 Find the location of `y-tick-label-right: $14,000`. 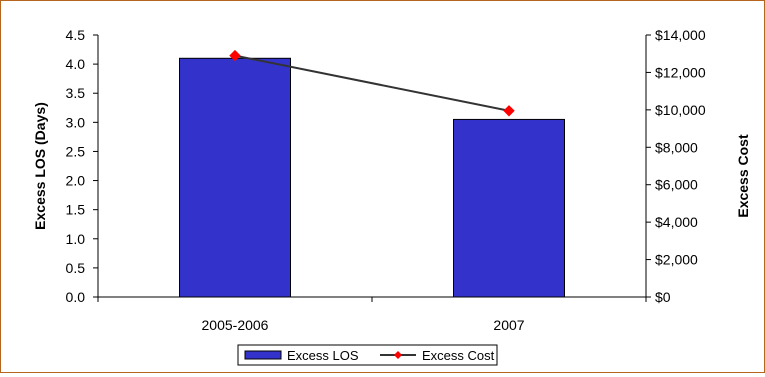

y-tick-label-right: $14,000 is located at coordinates (680, 35).